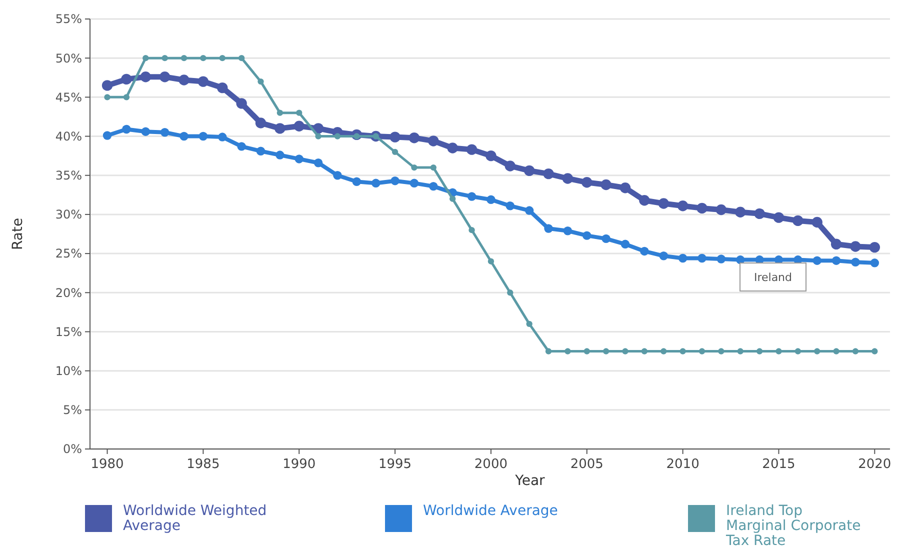  Describe the element at coordinates (203, 464) in the screenshot. I see `x-tick-label: 1985` at that location.